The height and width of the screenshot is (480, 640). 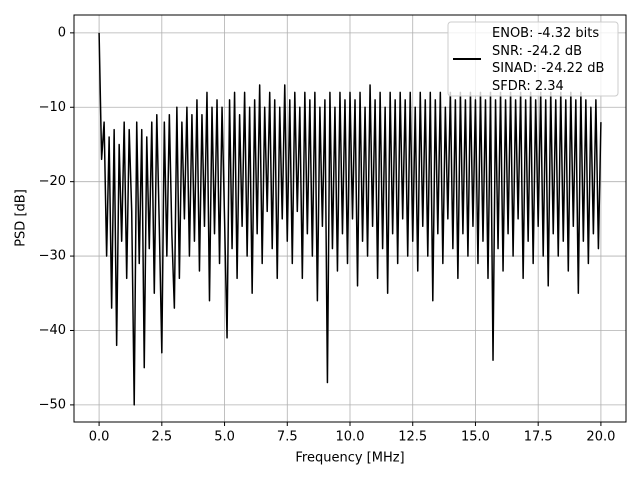 I want to click on x-tick-label: 7.5, so click(x=287, y=437).